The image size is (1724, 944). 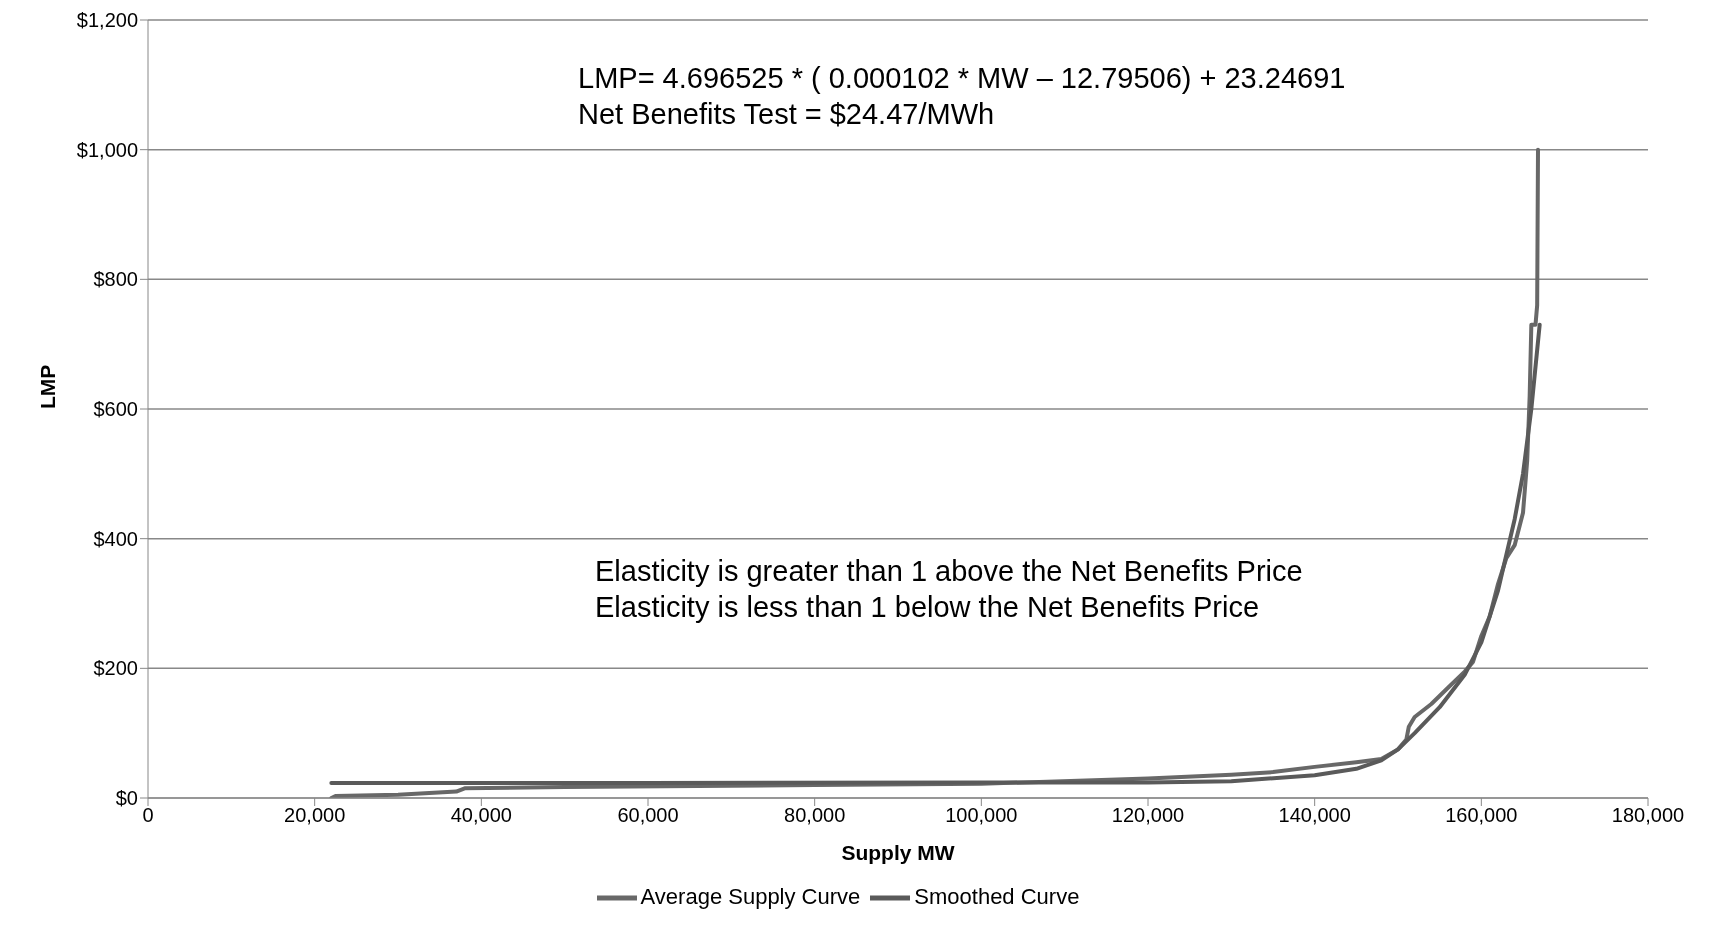 I want to click on legend-label: Average Supply Curve, so click(x=750, y=896).